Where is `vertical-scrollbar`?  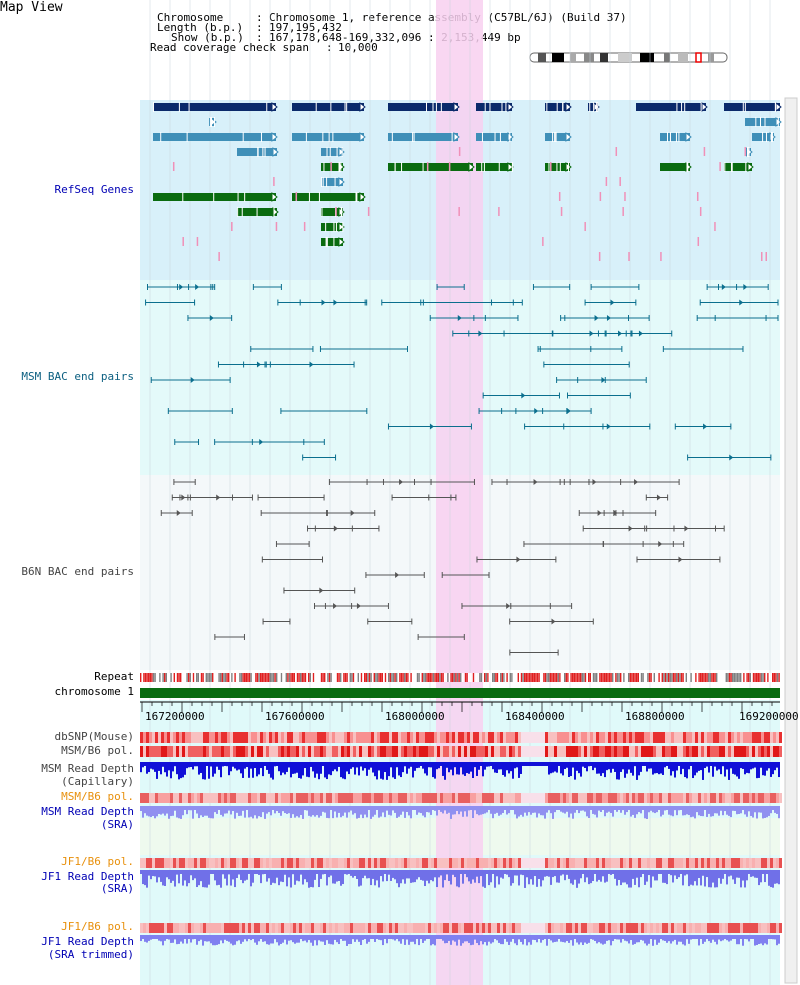
vertical-scrollbar is located at coordinates (791, 540).